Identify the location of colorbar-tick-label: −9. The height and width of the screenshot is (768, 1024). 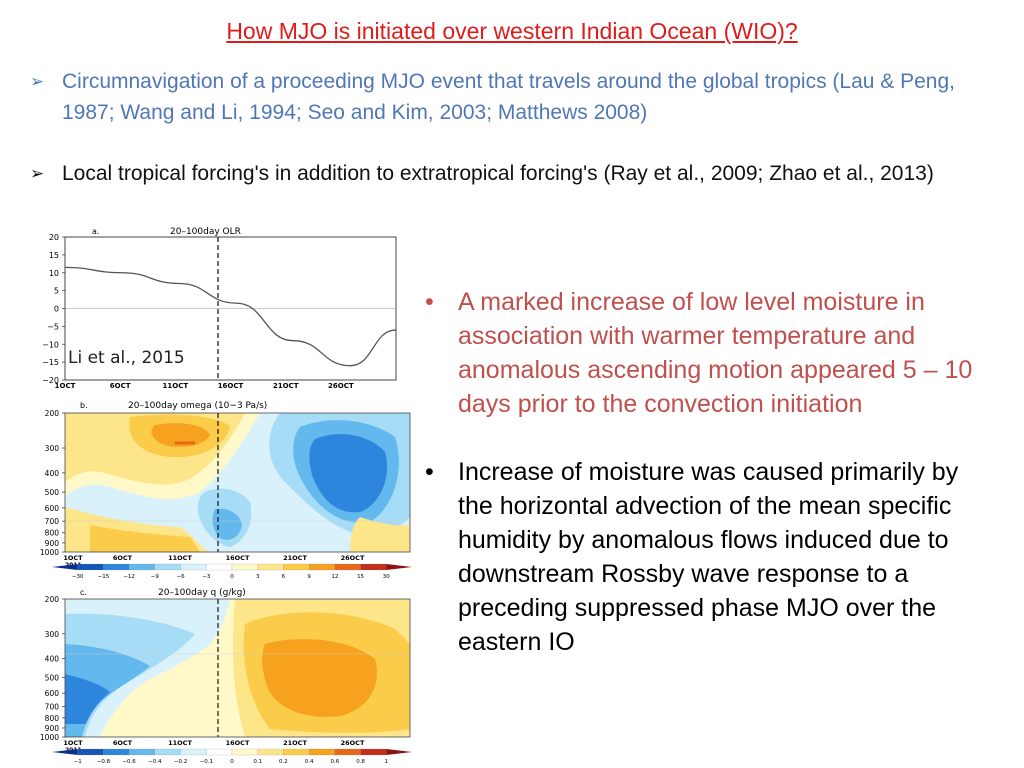
(155, 577).